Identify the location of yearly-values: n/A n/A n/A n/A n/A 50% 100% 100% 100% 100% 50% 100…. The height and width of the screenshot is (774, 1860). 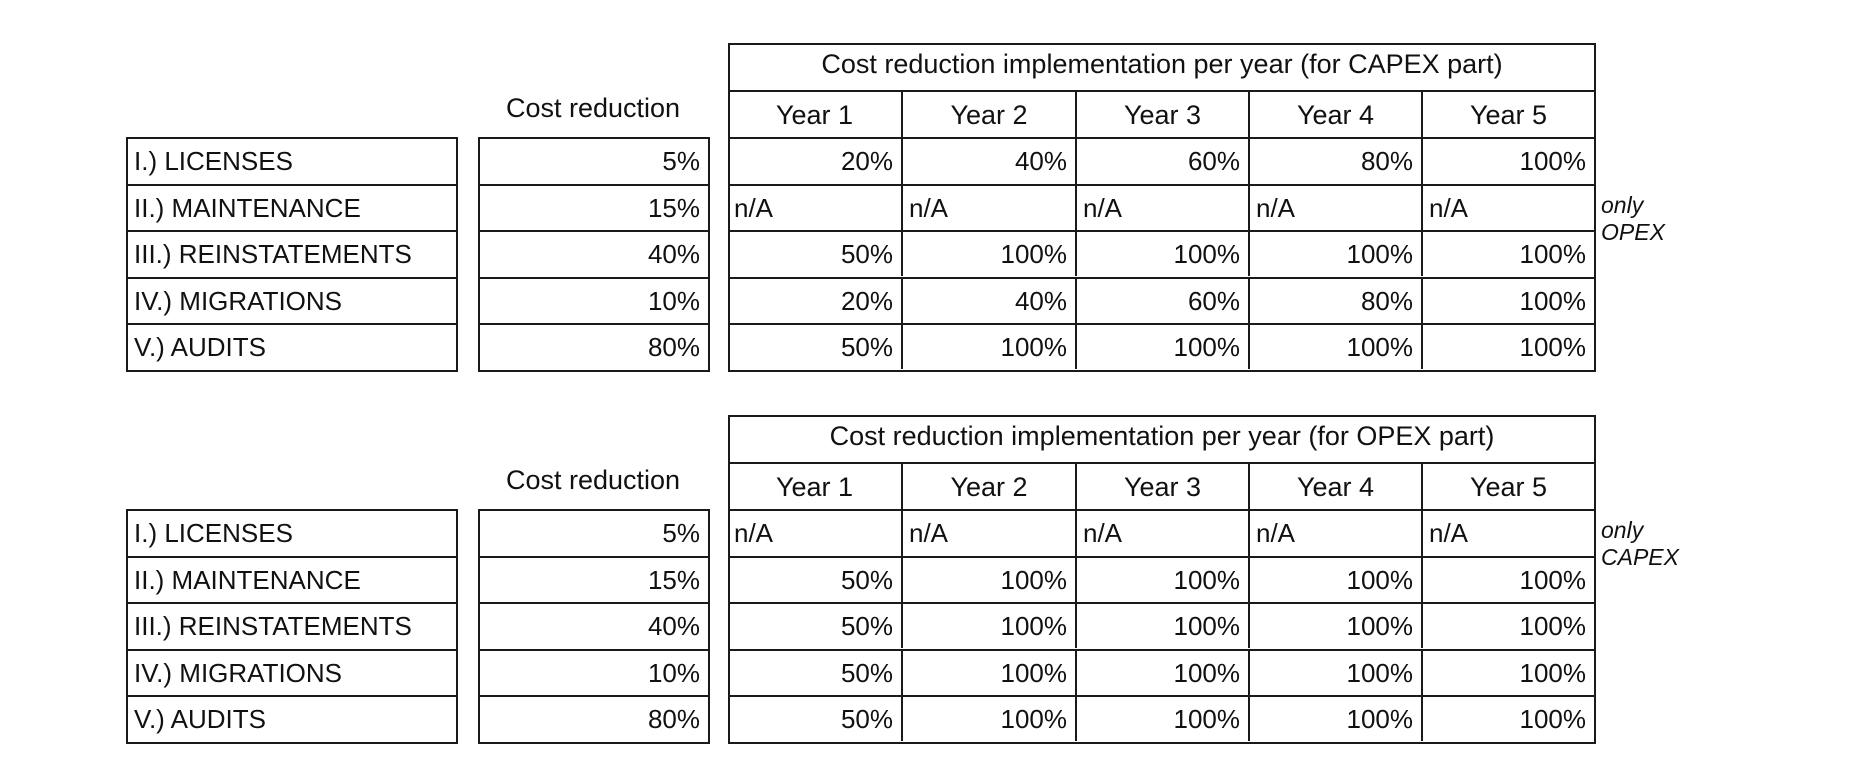
(1162, 626).